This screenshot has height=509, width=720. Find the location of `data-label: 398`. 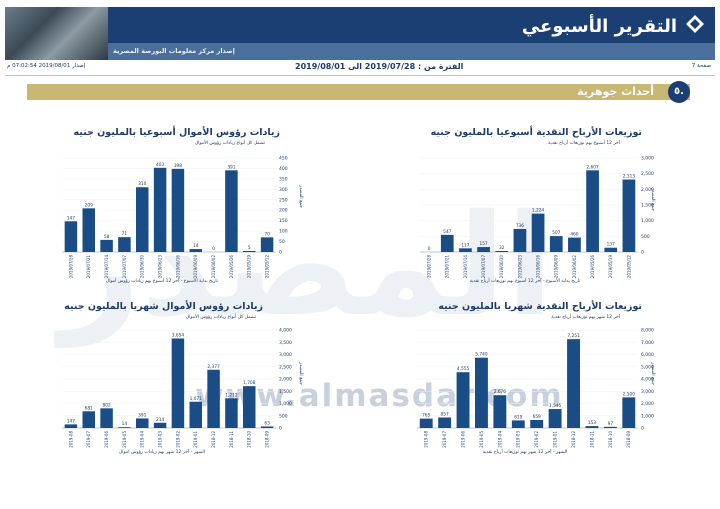

data-label: 398 is located at coordinates (178, 166).